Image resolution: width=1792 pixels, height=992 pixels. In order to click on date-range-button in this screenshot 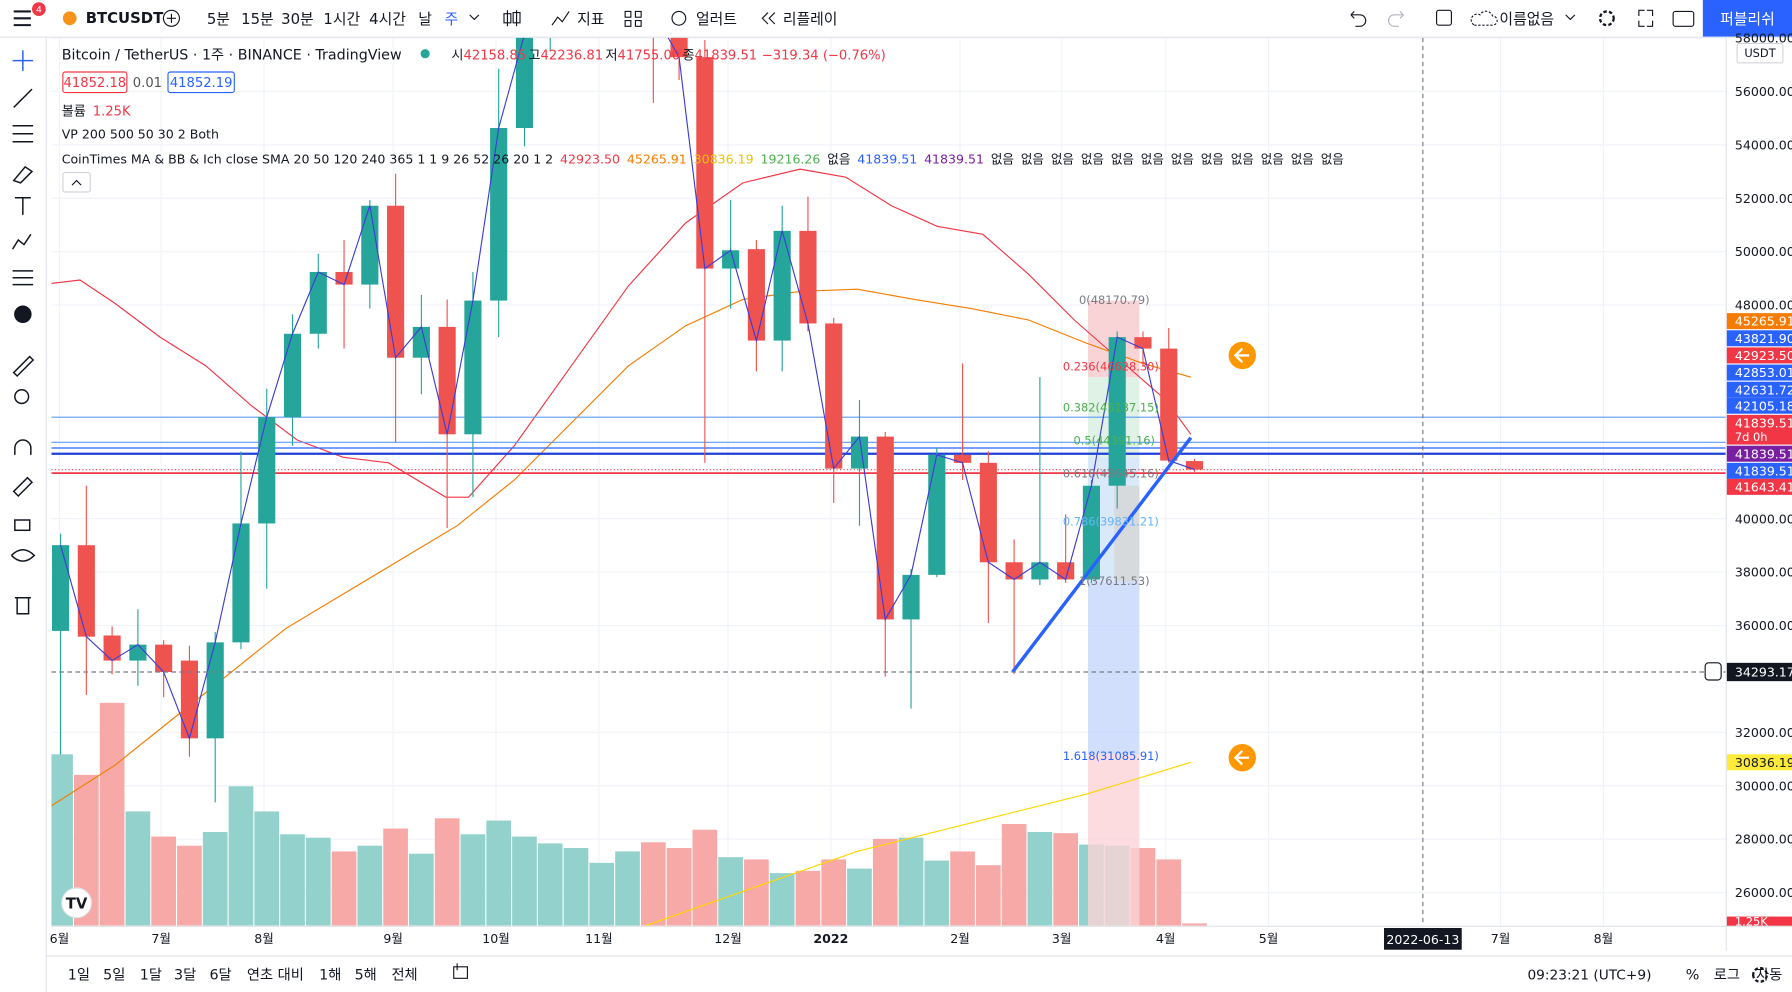, I will do `click(460, 971)`.